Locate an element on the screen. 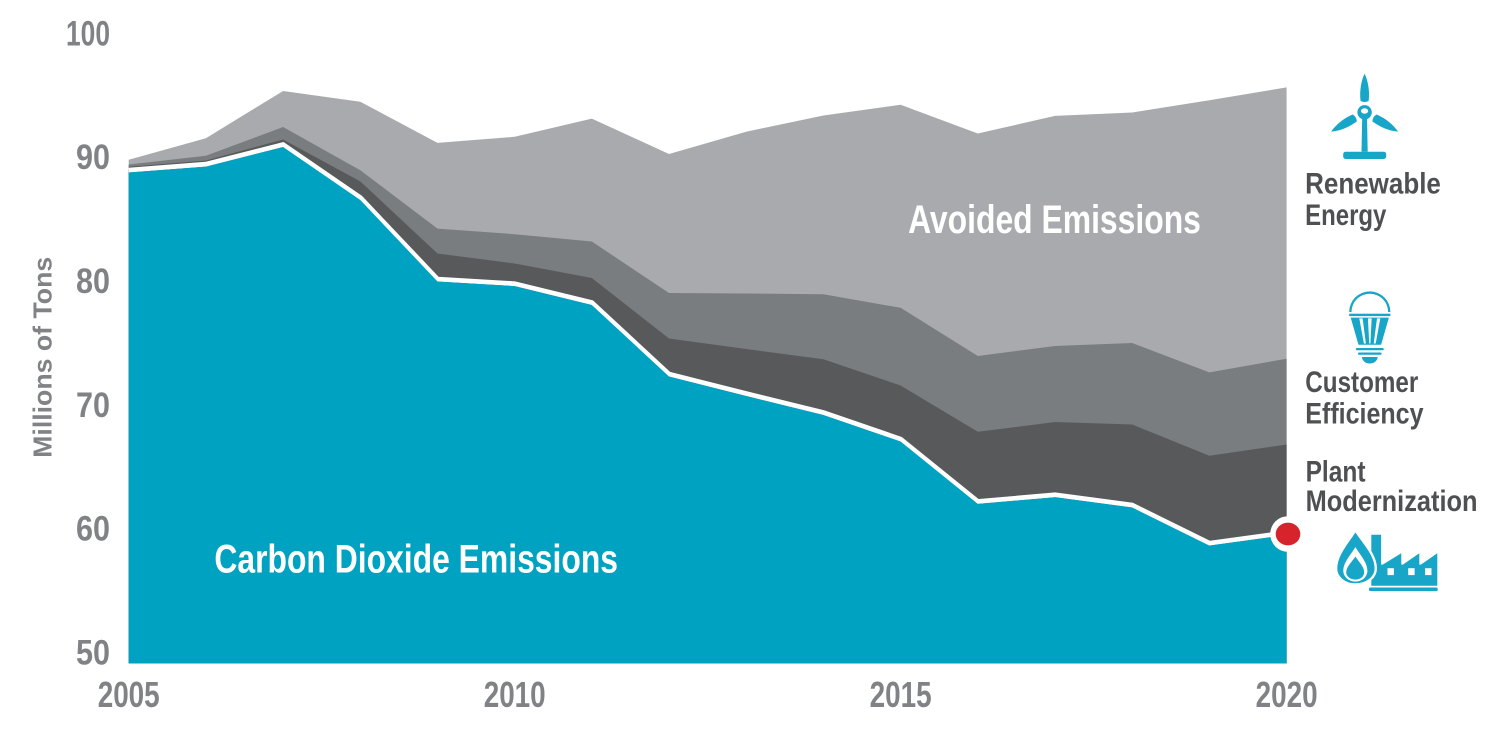 Image resolution: width=1510 pixels, height=755 pixels. svg-text: Carbon Dioxide Emissions is located at coordinates (416, 559).